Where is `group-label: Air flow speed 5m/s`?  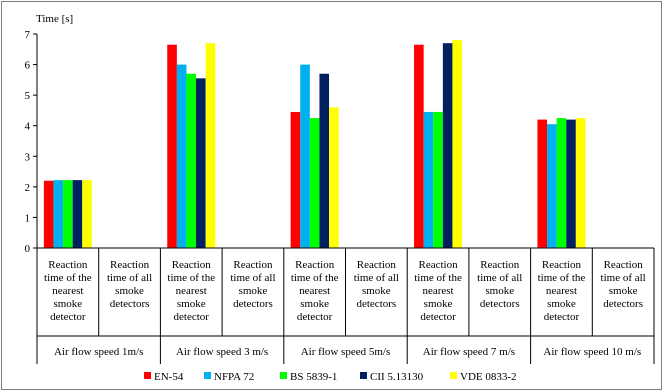
group-label: Air flow speed 5m/s is located at coordinates (346, 352).